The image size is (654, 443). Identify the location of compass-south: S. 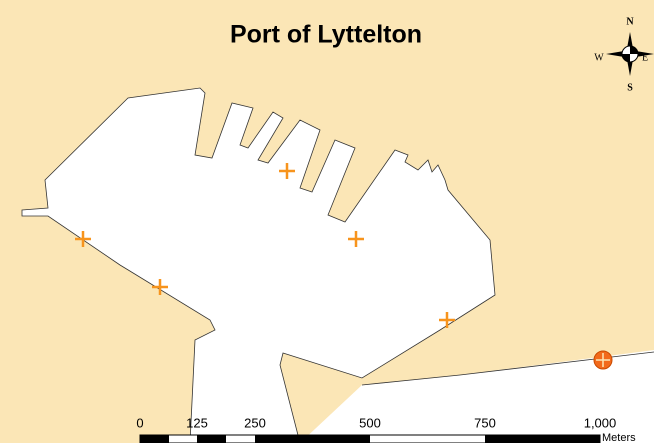
(630, 87).